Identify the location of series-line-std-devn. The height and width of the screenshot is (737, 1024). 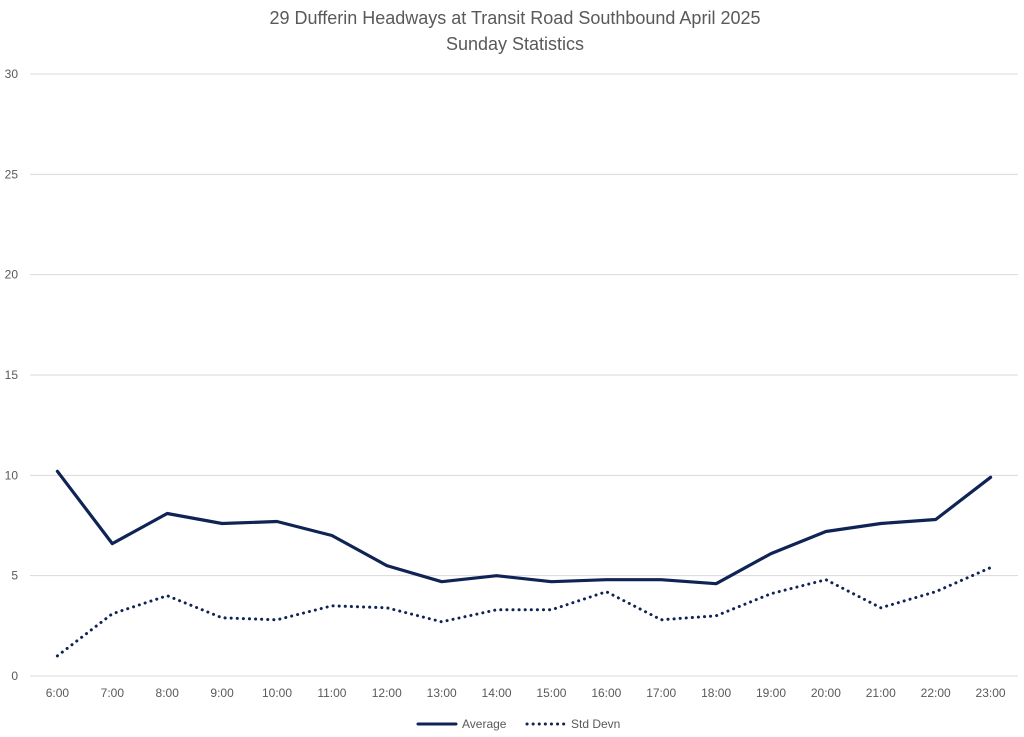
(524, 612).